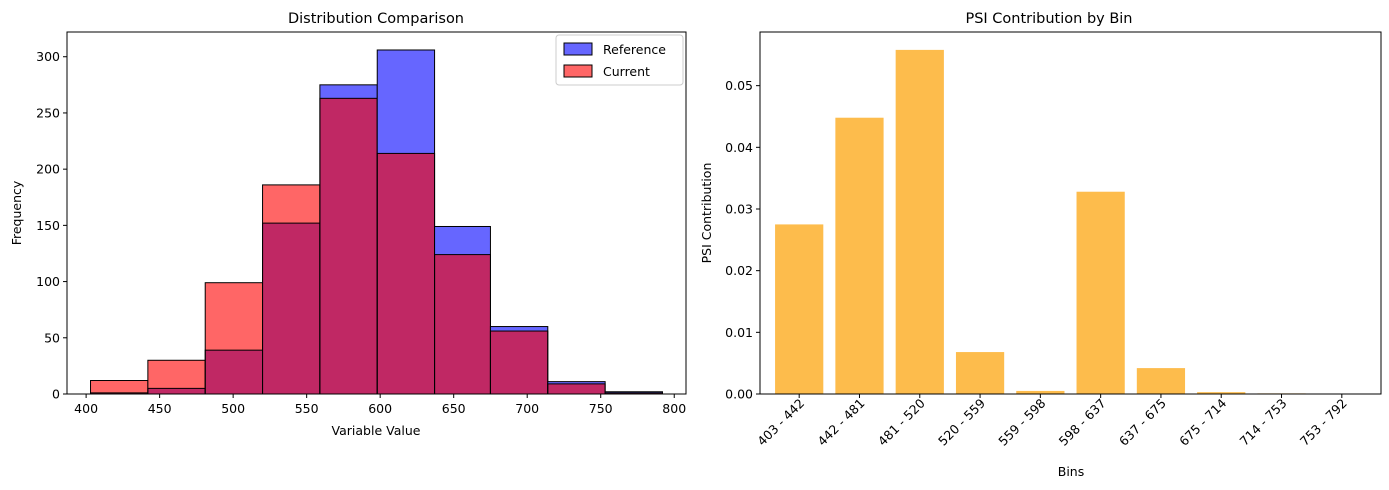 Image resolution: width=1389 pixels, height=490 pixels. I want to click on x-tick-label: 450, so click(160, 408).